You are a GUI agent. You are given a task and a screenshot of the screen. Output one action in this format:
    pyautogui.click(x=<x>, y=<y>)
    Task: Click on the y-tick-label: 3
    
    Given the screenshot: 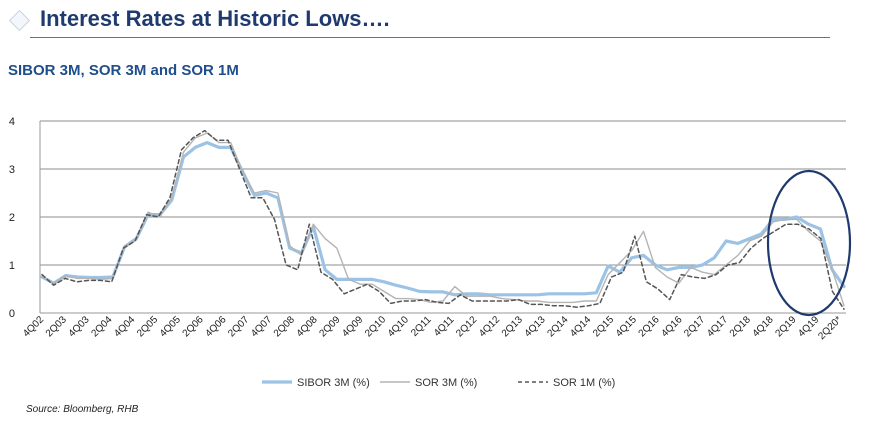 What is the action you would take?
    pyautogui.click(x=12, y=170)
    